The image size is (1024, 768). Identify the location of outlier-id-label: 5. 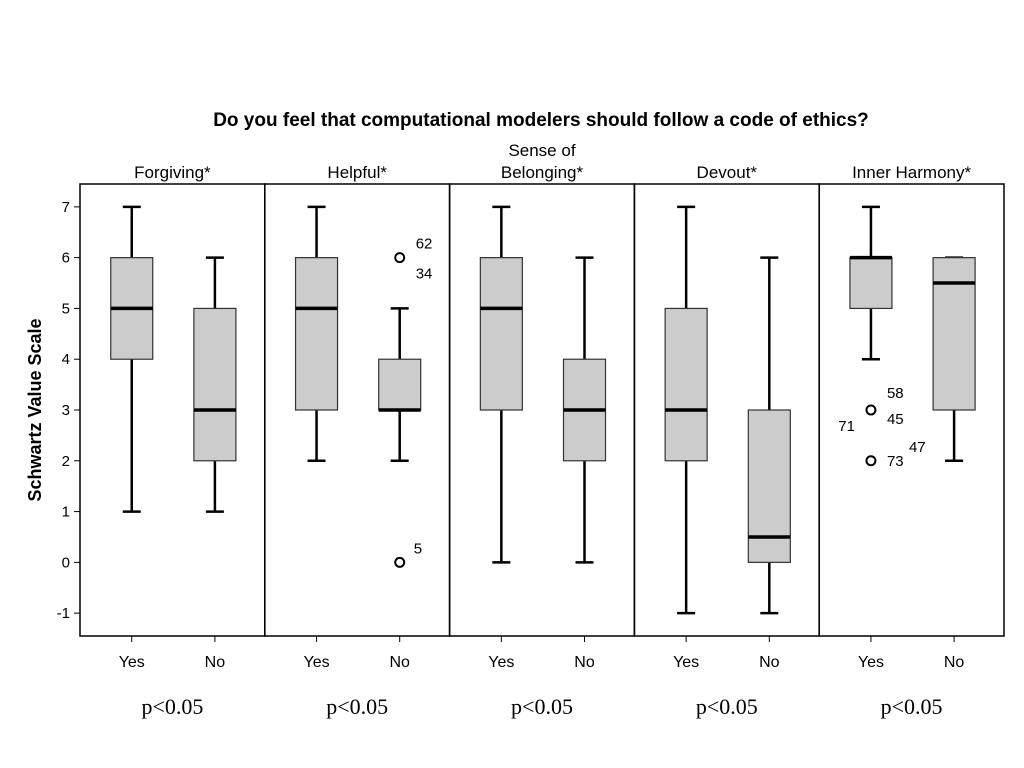
(418, 548).